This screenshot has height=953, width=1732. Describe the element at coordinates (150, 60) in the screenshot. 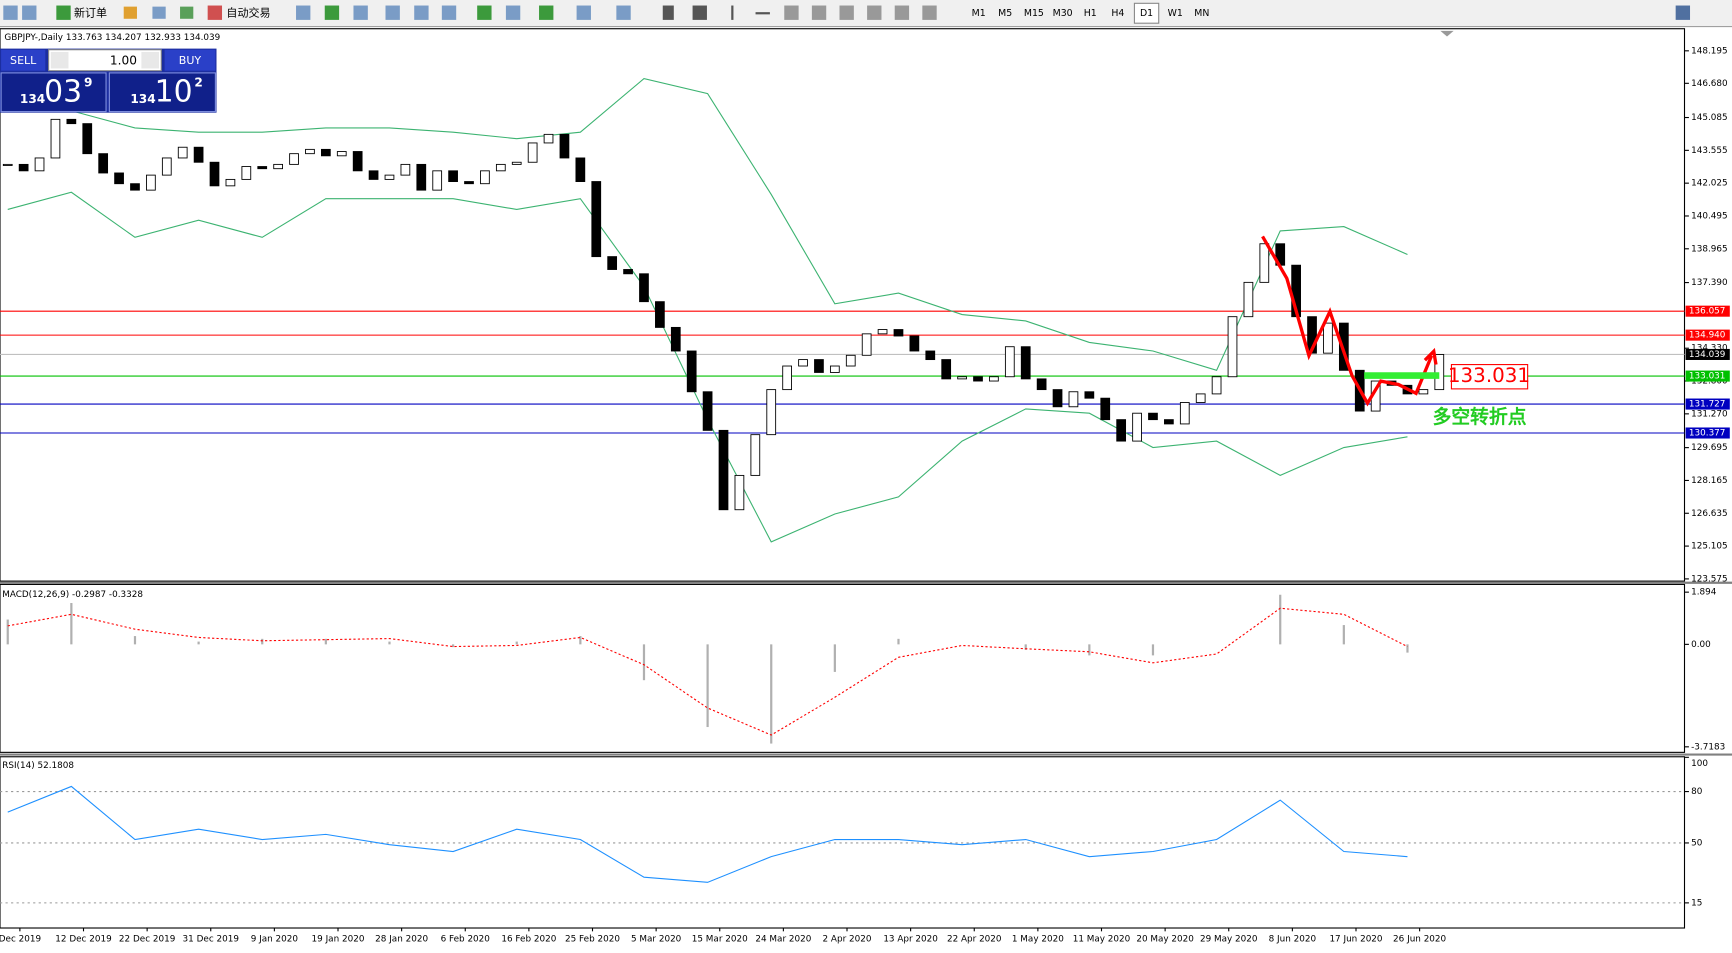

I see `lots-up` at that location.